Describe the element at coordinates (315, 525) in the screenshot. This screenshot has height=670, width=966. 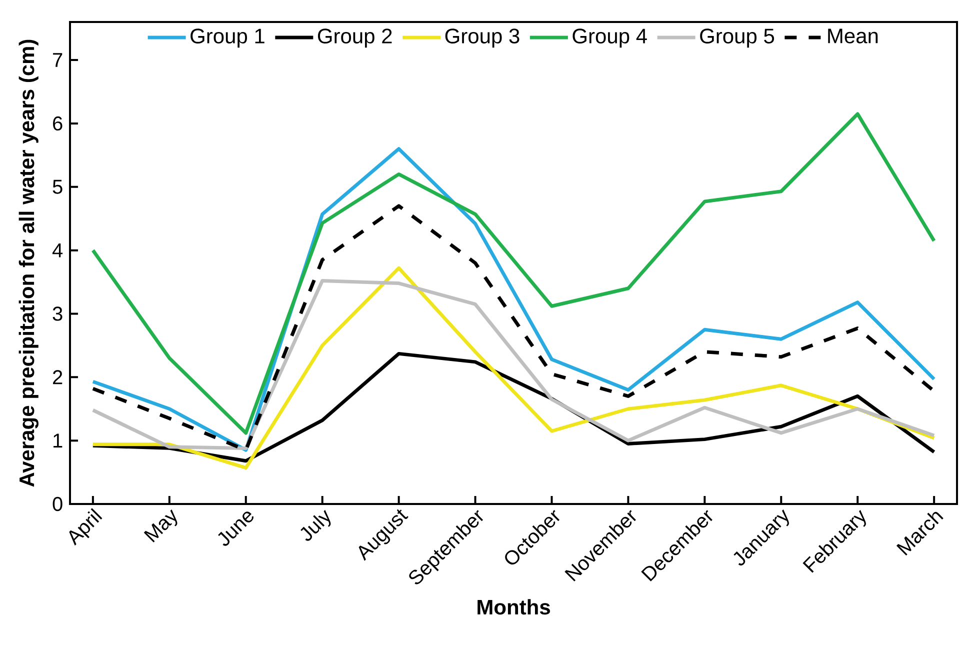
I see `x-tick-label: July` at that location.